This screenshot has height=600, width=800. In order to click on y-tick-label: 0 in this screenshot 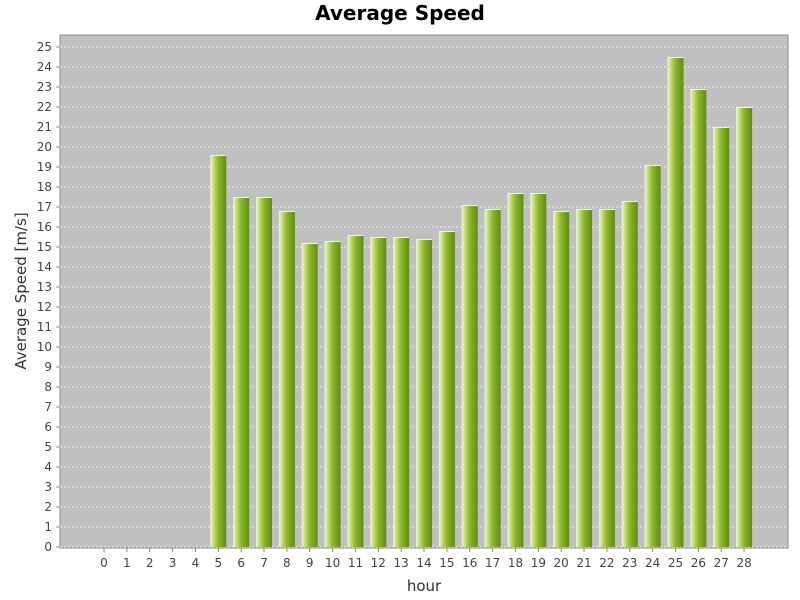, I will do `click(48, 547)`.